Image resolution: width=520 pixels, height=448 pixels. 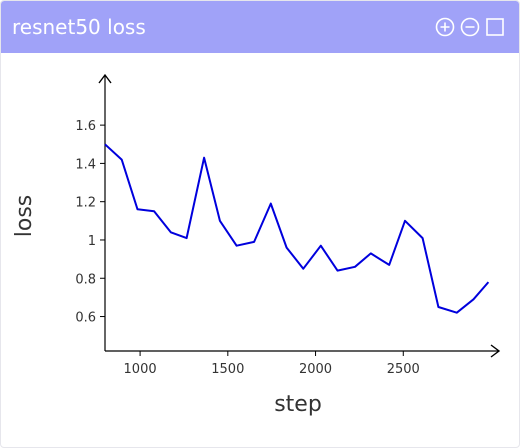 I want to click on y-tick-label: 1, so click(x=92, y=241).